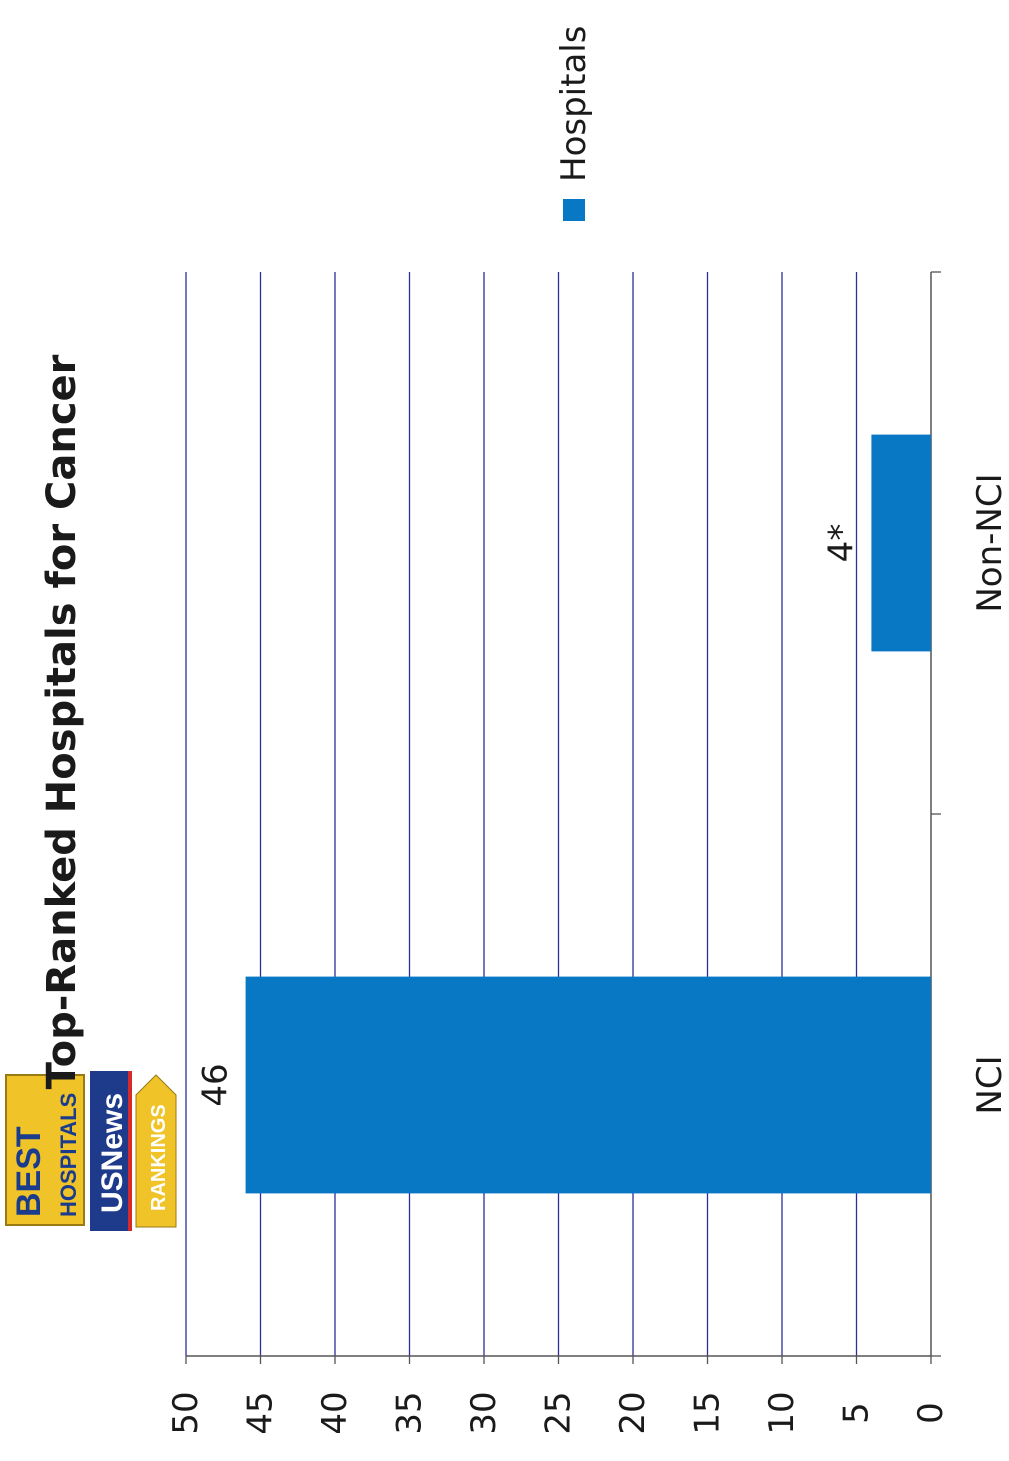  Describe the element at coordinates (574, 104) in the screenshot. I see `legend-label: Hospitals` at that location.